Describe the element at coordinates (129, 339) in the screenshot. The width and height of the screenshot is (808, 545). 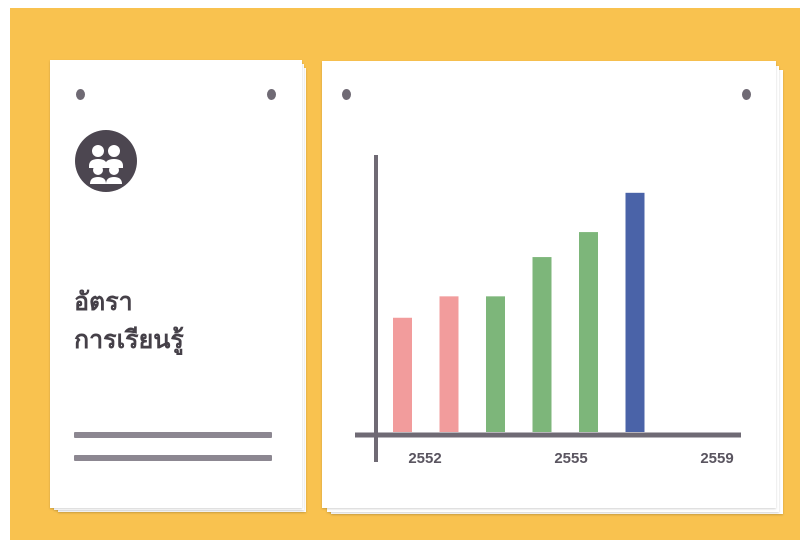
I see `card-title-line2: การเรียนรู้` at that location.